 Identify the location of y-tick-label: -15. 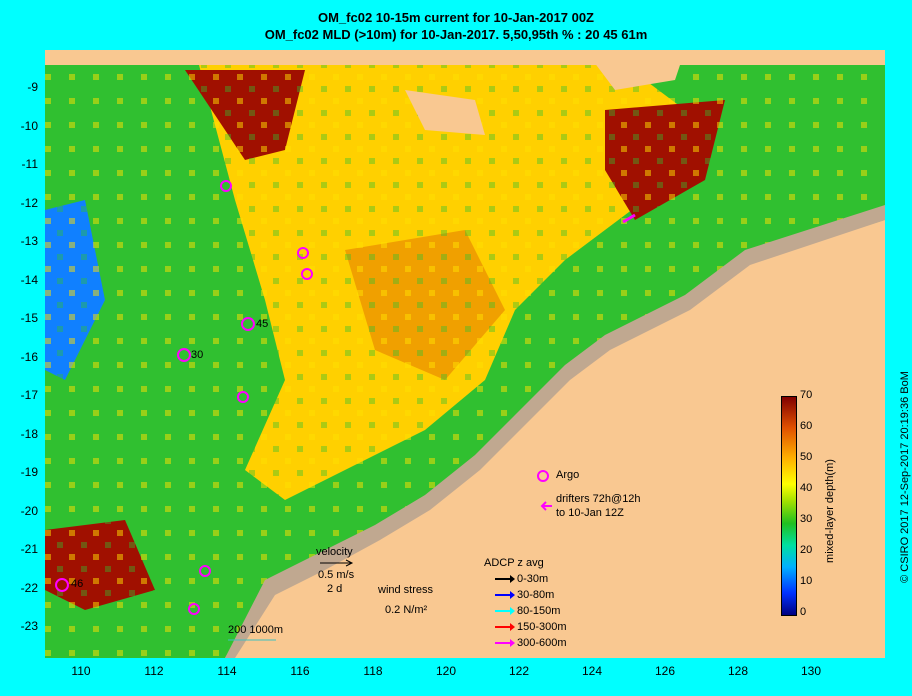
(29, 318).